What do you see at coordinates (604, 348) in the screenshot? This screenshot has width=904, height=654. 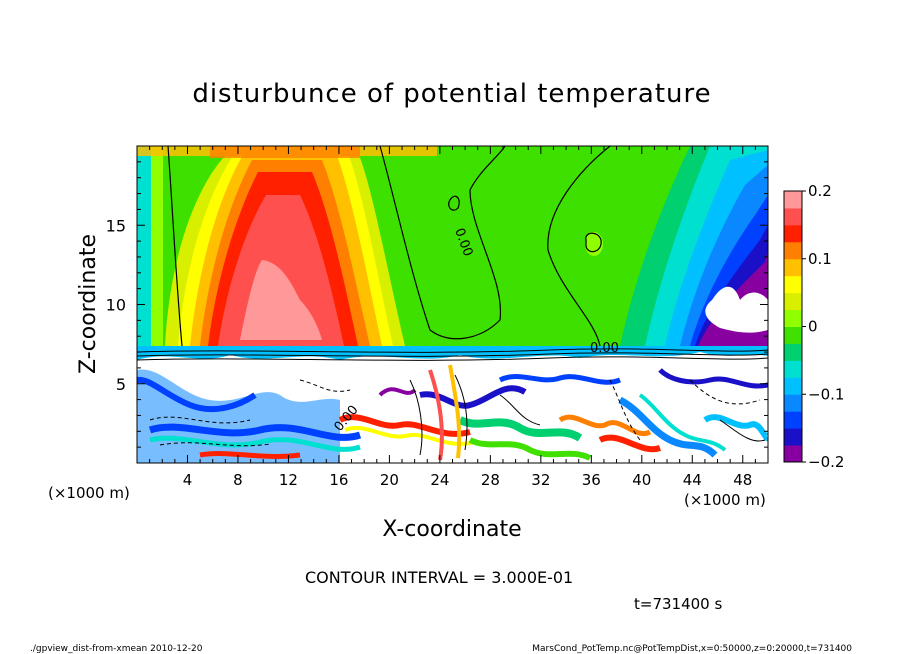 I see `contour-label-2: 0.00` at bounding box center [604, 348].